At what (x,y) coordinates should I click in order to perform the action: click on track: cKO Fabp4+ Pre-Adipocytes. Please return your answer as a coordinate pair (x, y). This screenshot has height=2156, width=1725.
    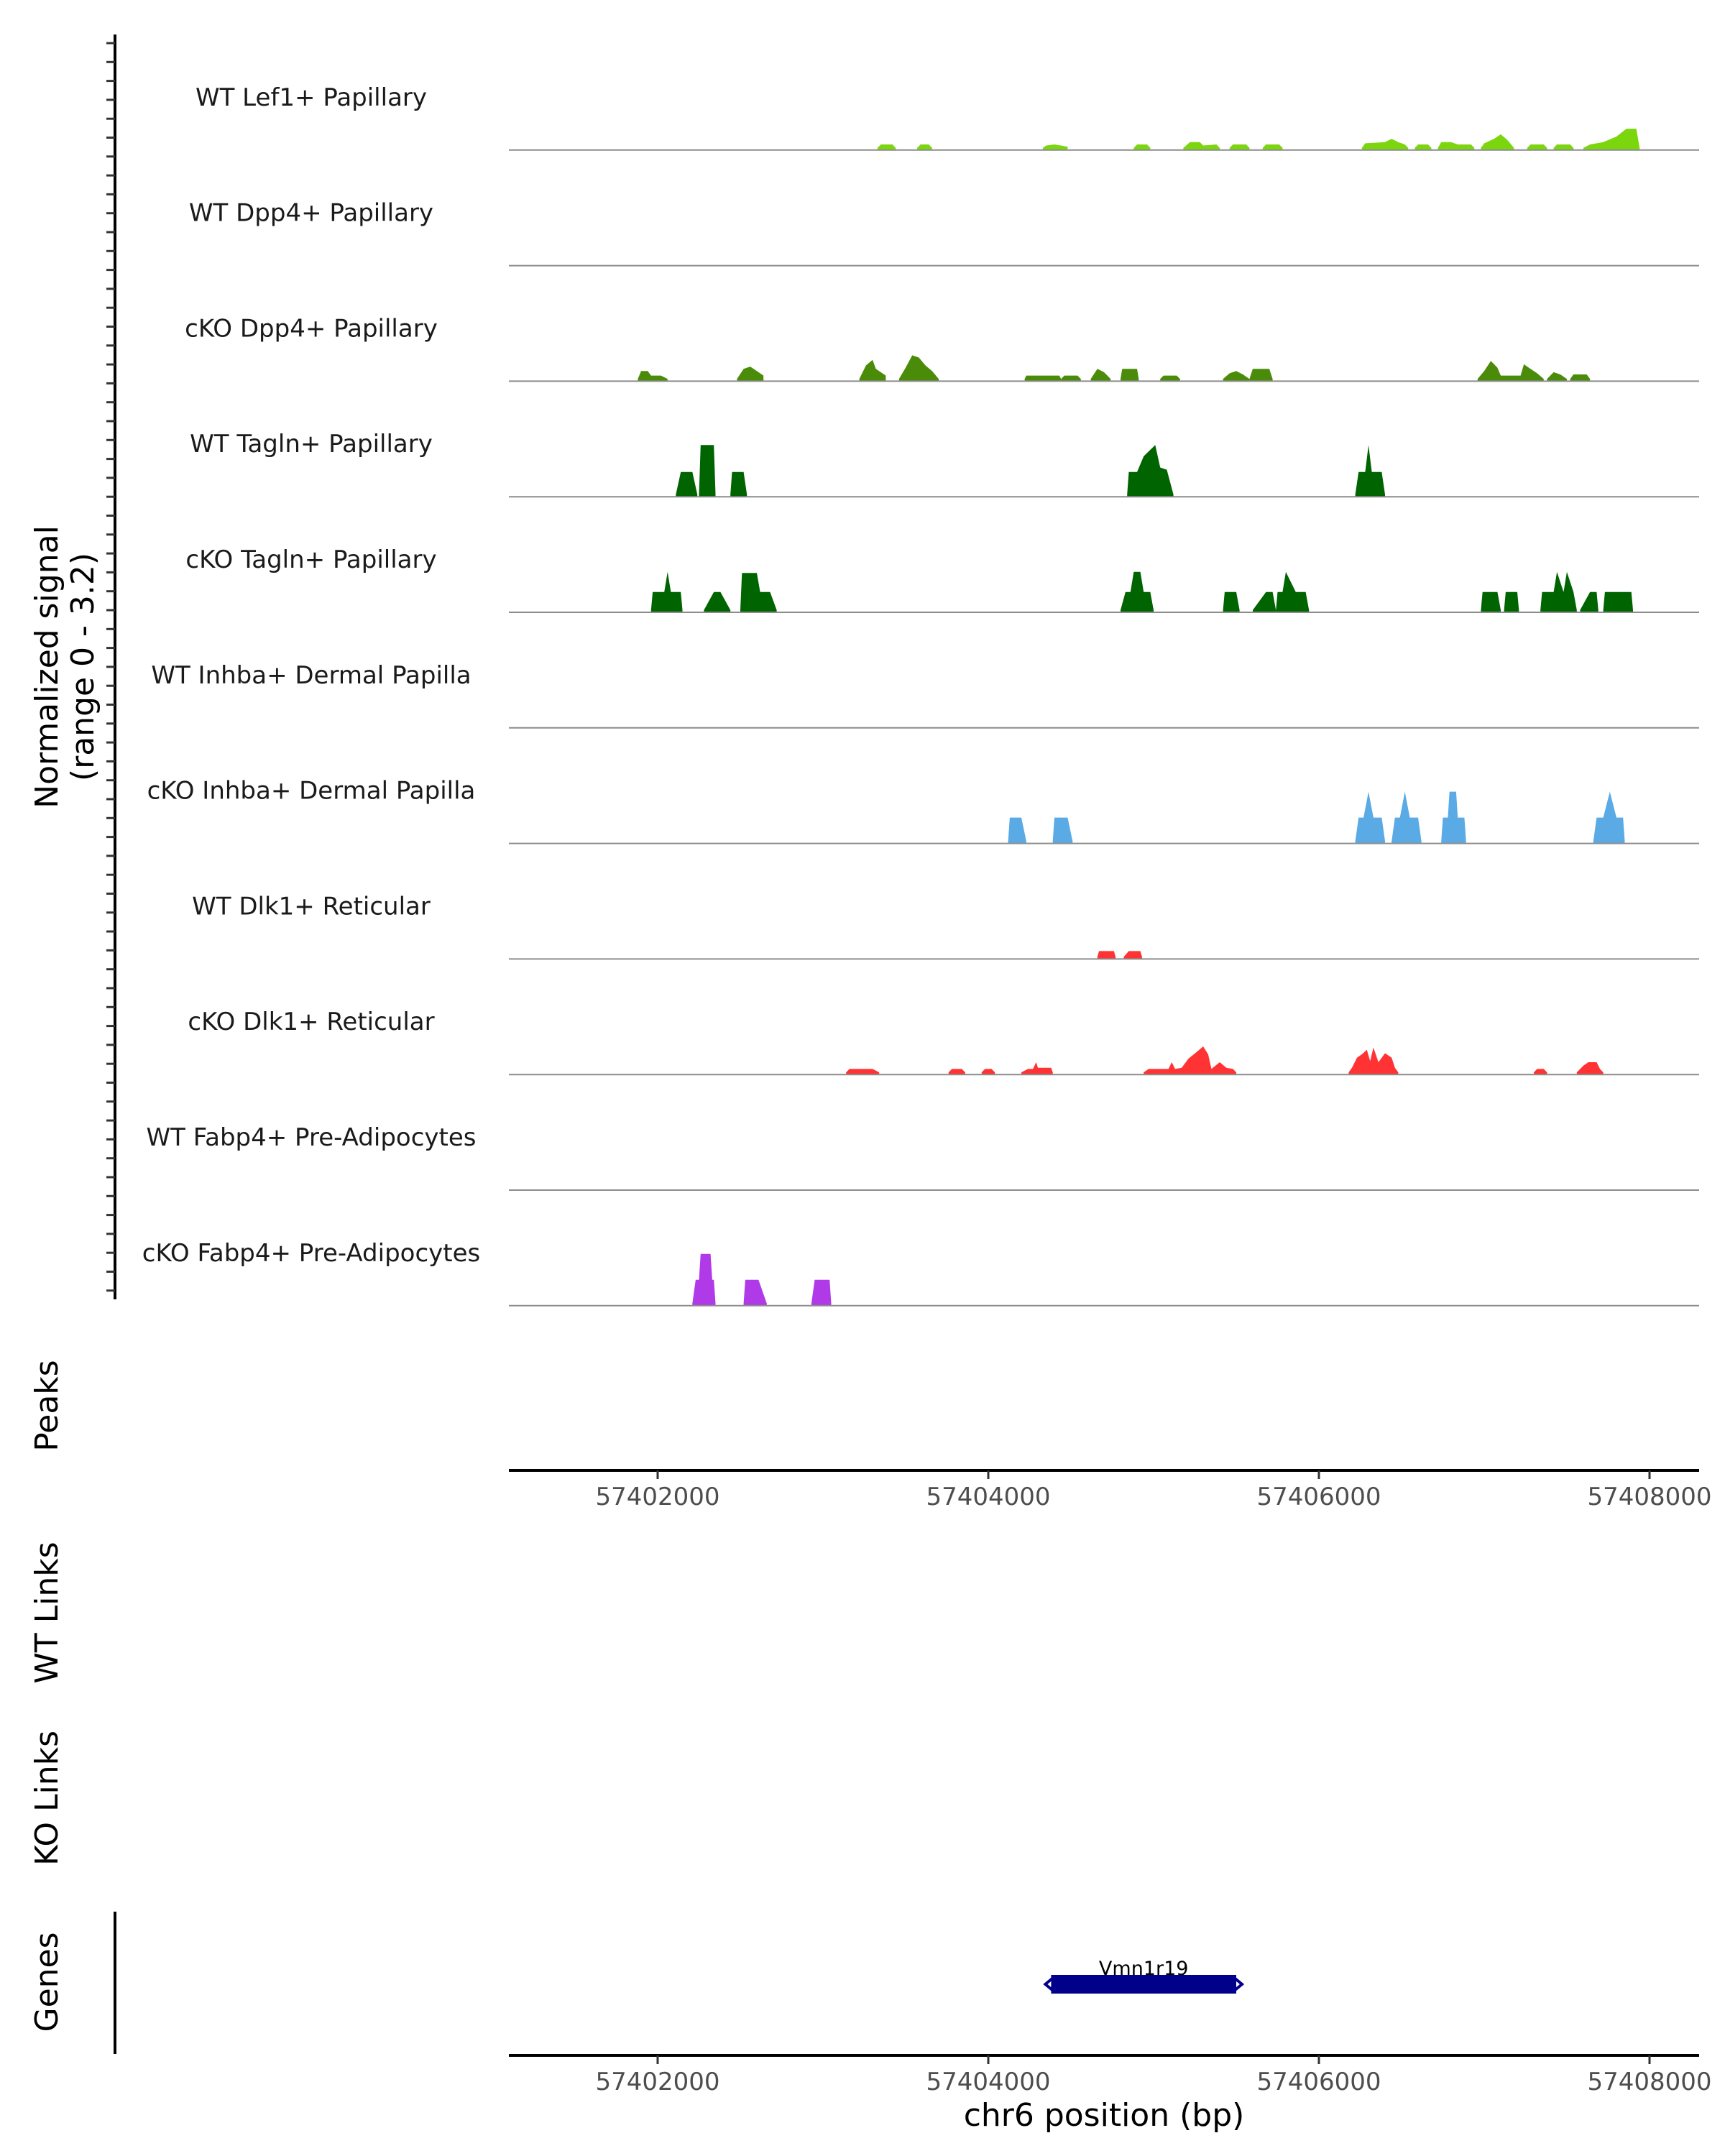
    Looking at the image, I should click on (920, 1273).